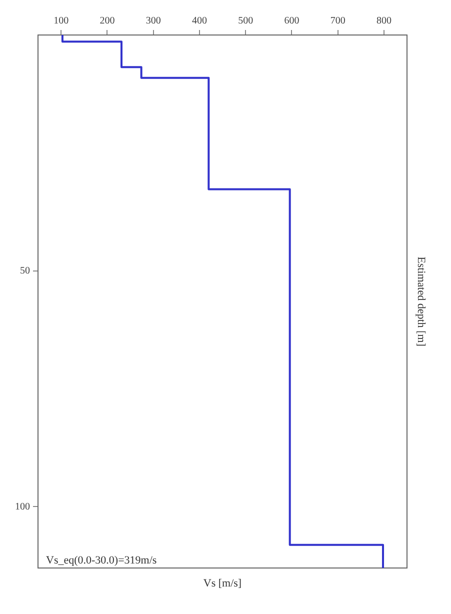  I want to click on x-tick-label: 800, so click(384, 21).